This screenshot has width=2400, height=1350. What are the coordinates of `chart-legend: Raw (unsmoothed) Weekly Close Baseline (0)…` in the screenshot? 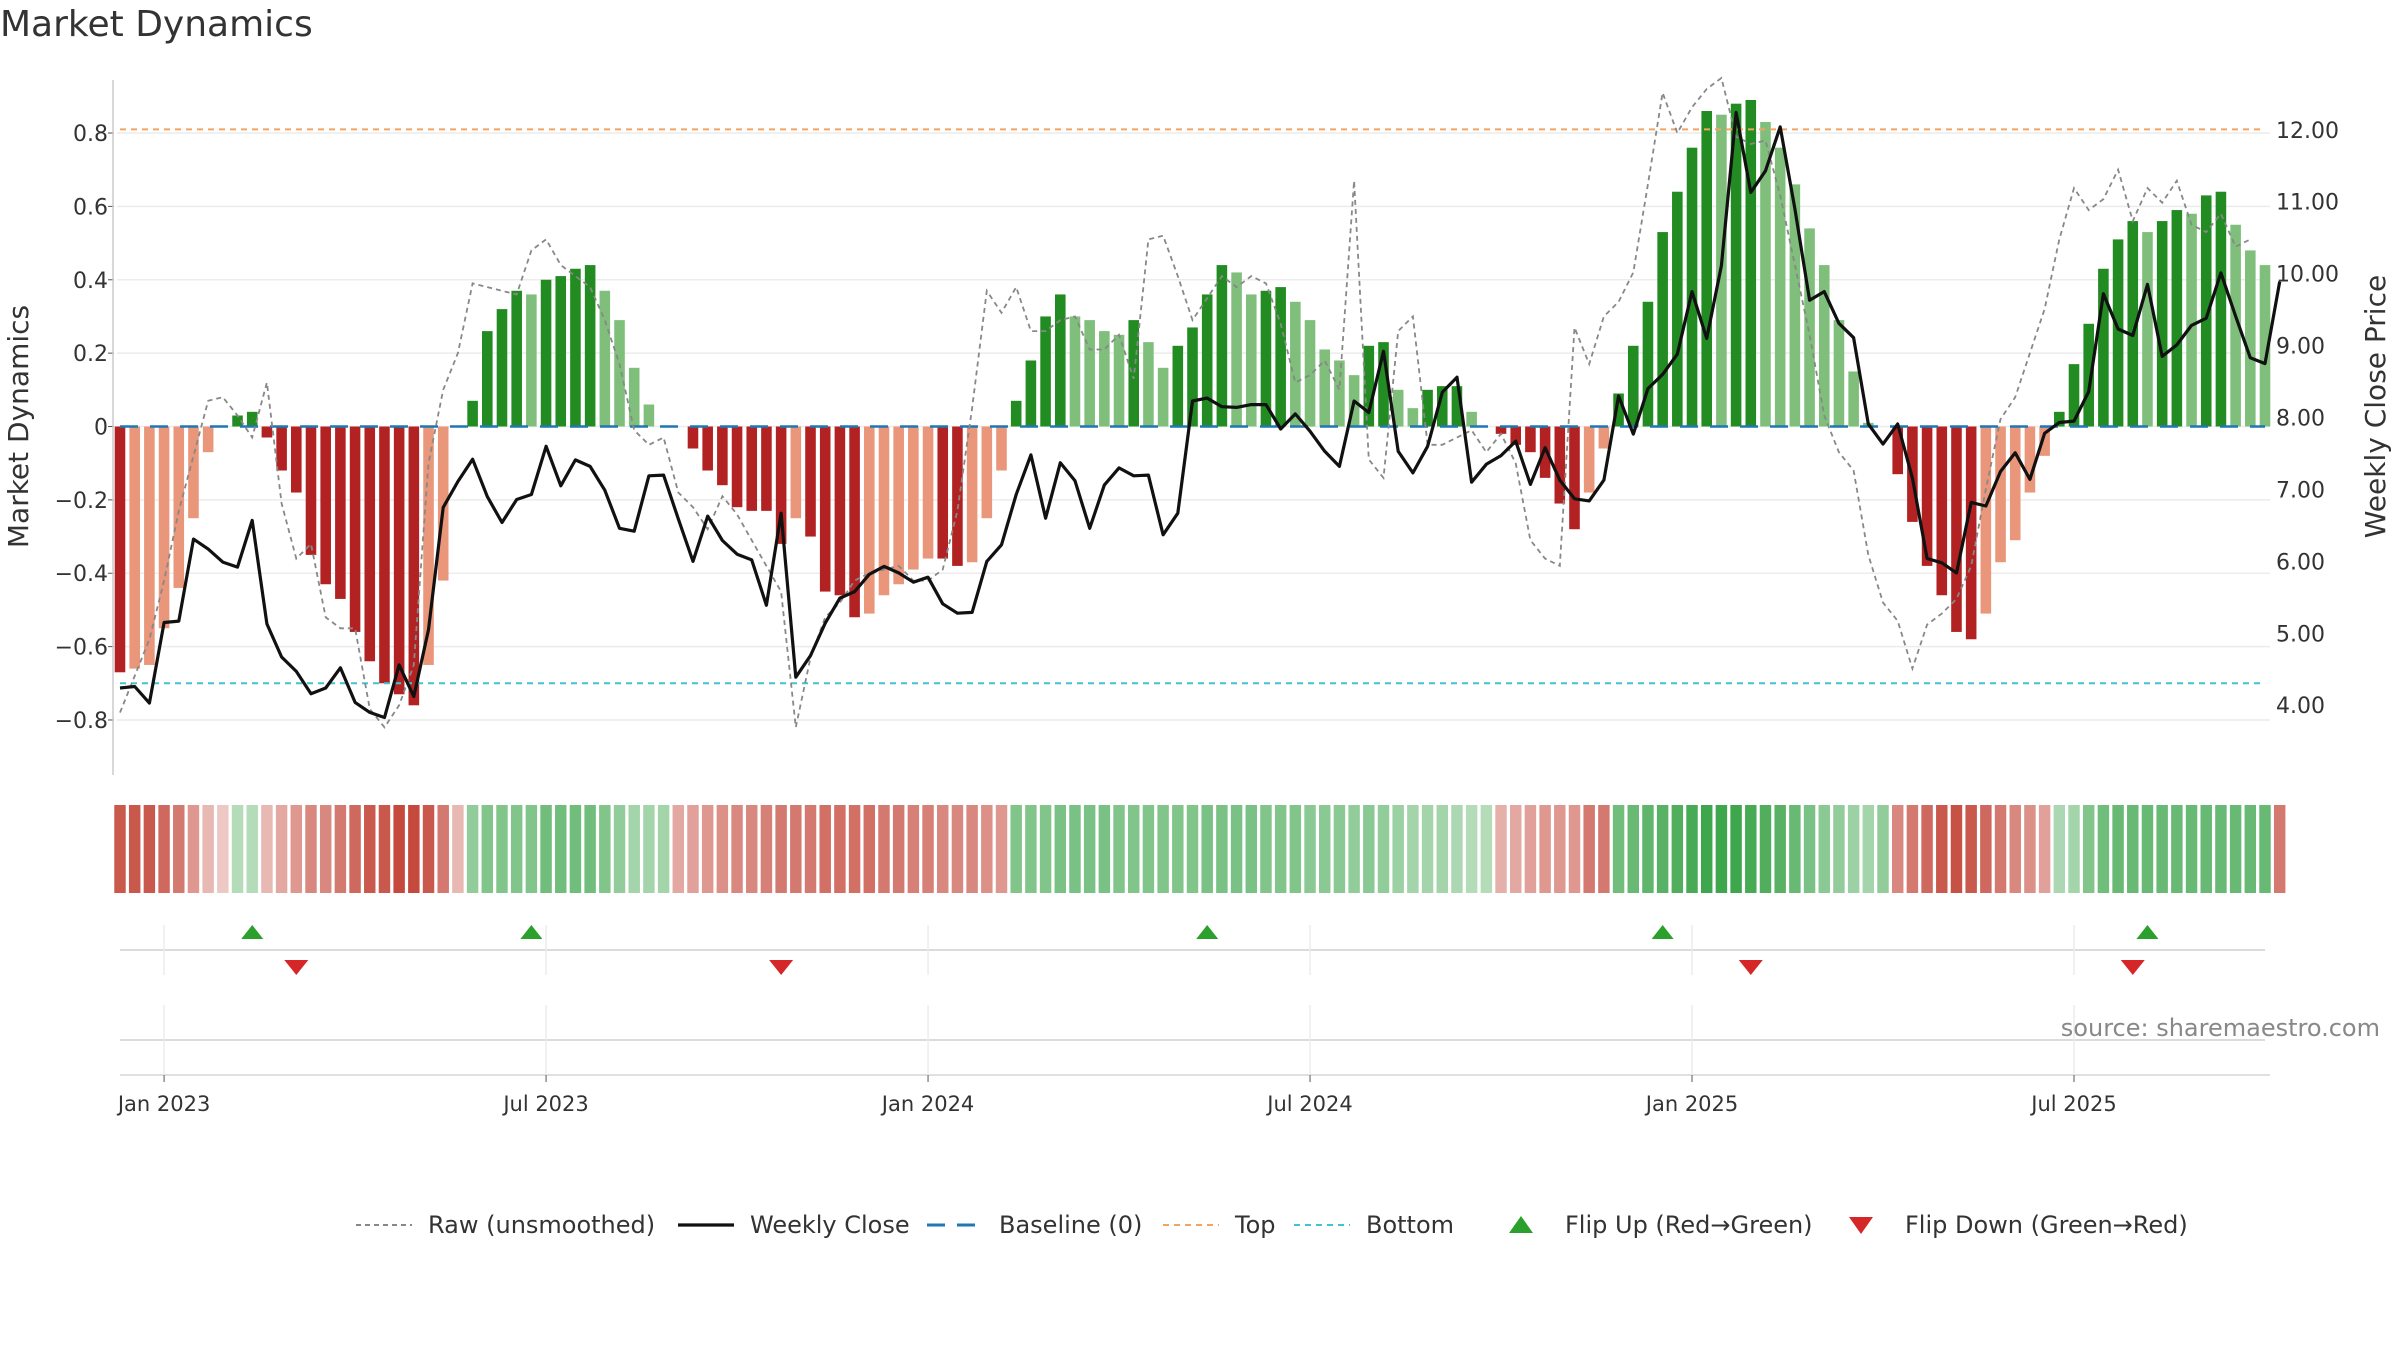 It's located at (1272, 1225).